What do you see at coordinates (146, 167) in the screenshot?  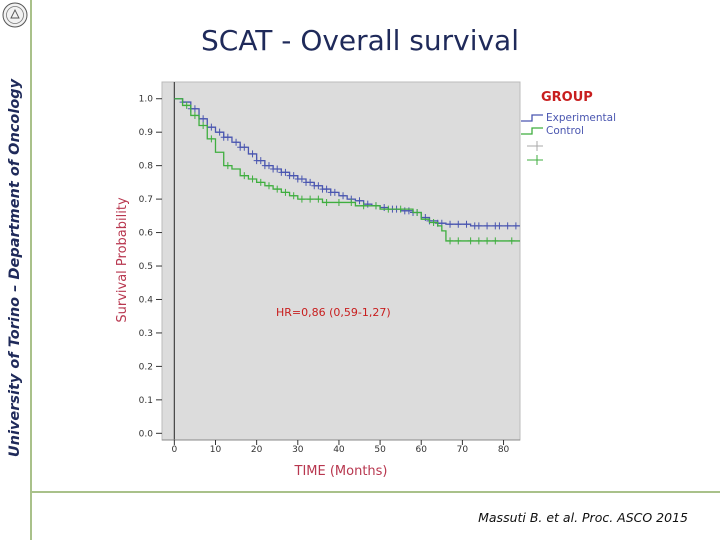 I see `y-tick-label: 0.8` at bounding box center [146, 167].